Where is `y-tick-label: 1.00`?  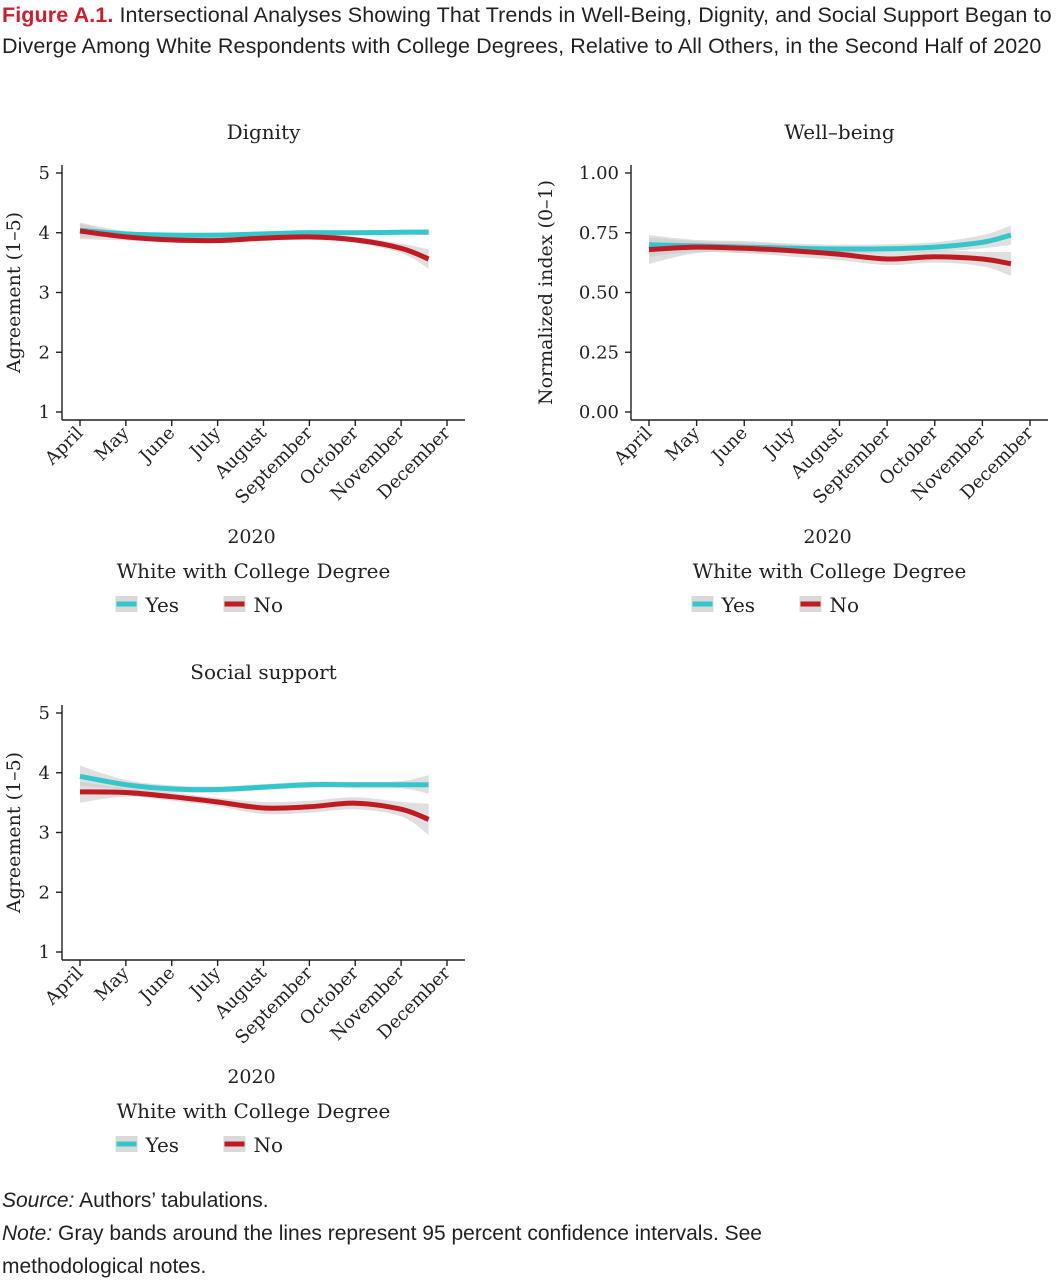 y-tick-label: 1.00 is located at coordinates (599, 173).